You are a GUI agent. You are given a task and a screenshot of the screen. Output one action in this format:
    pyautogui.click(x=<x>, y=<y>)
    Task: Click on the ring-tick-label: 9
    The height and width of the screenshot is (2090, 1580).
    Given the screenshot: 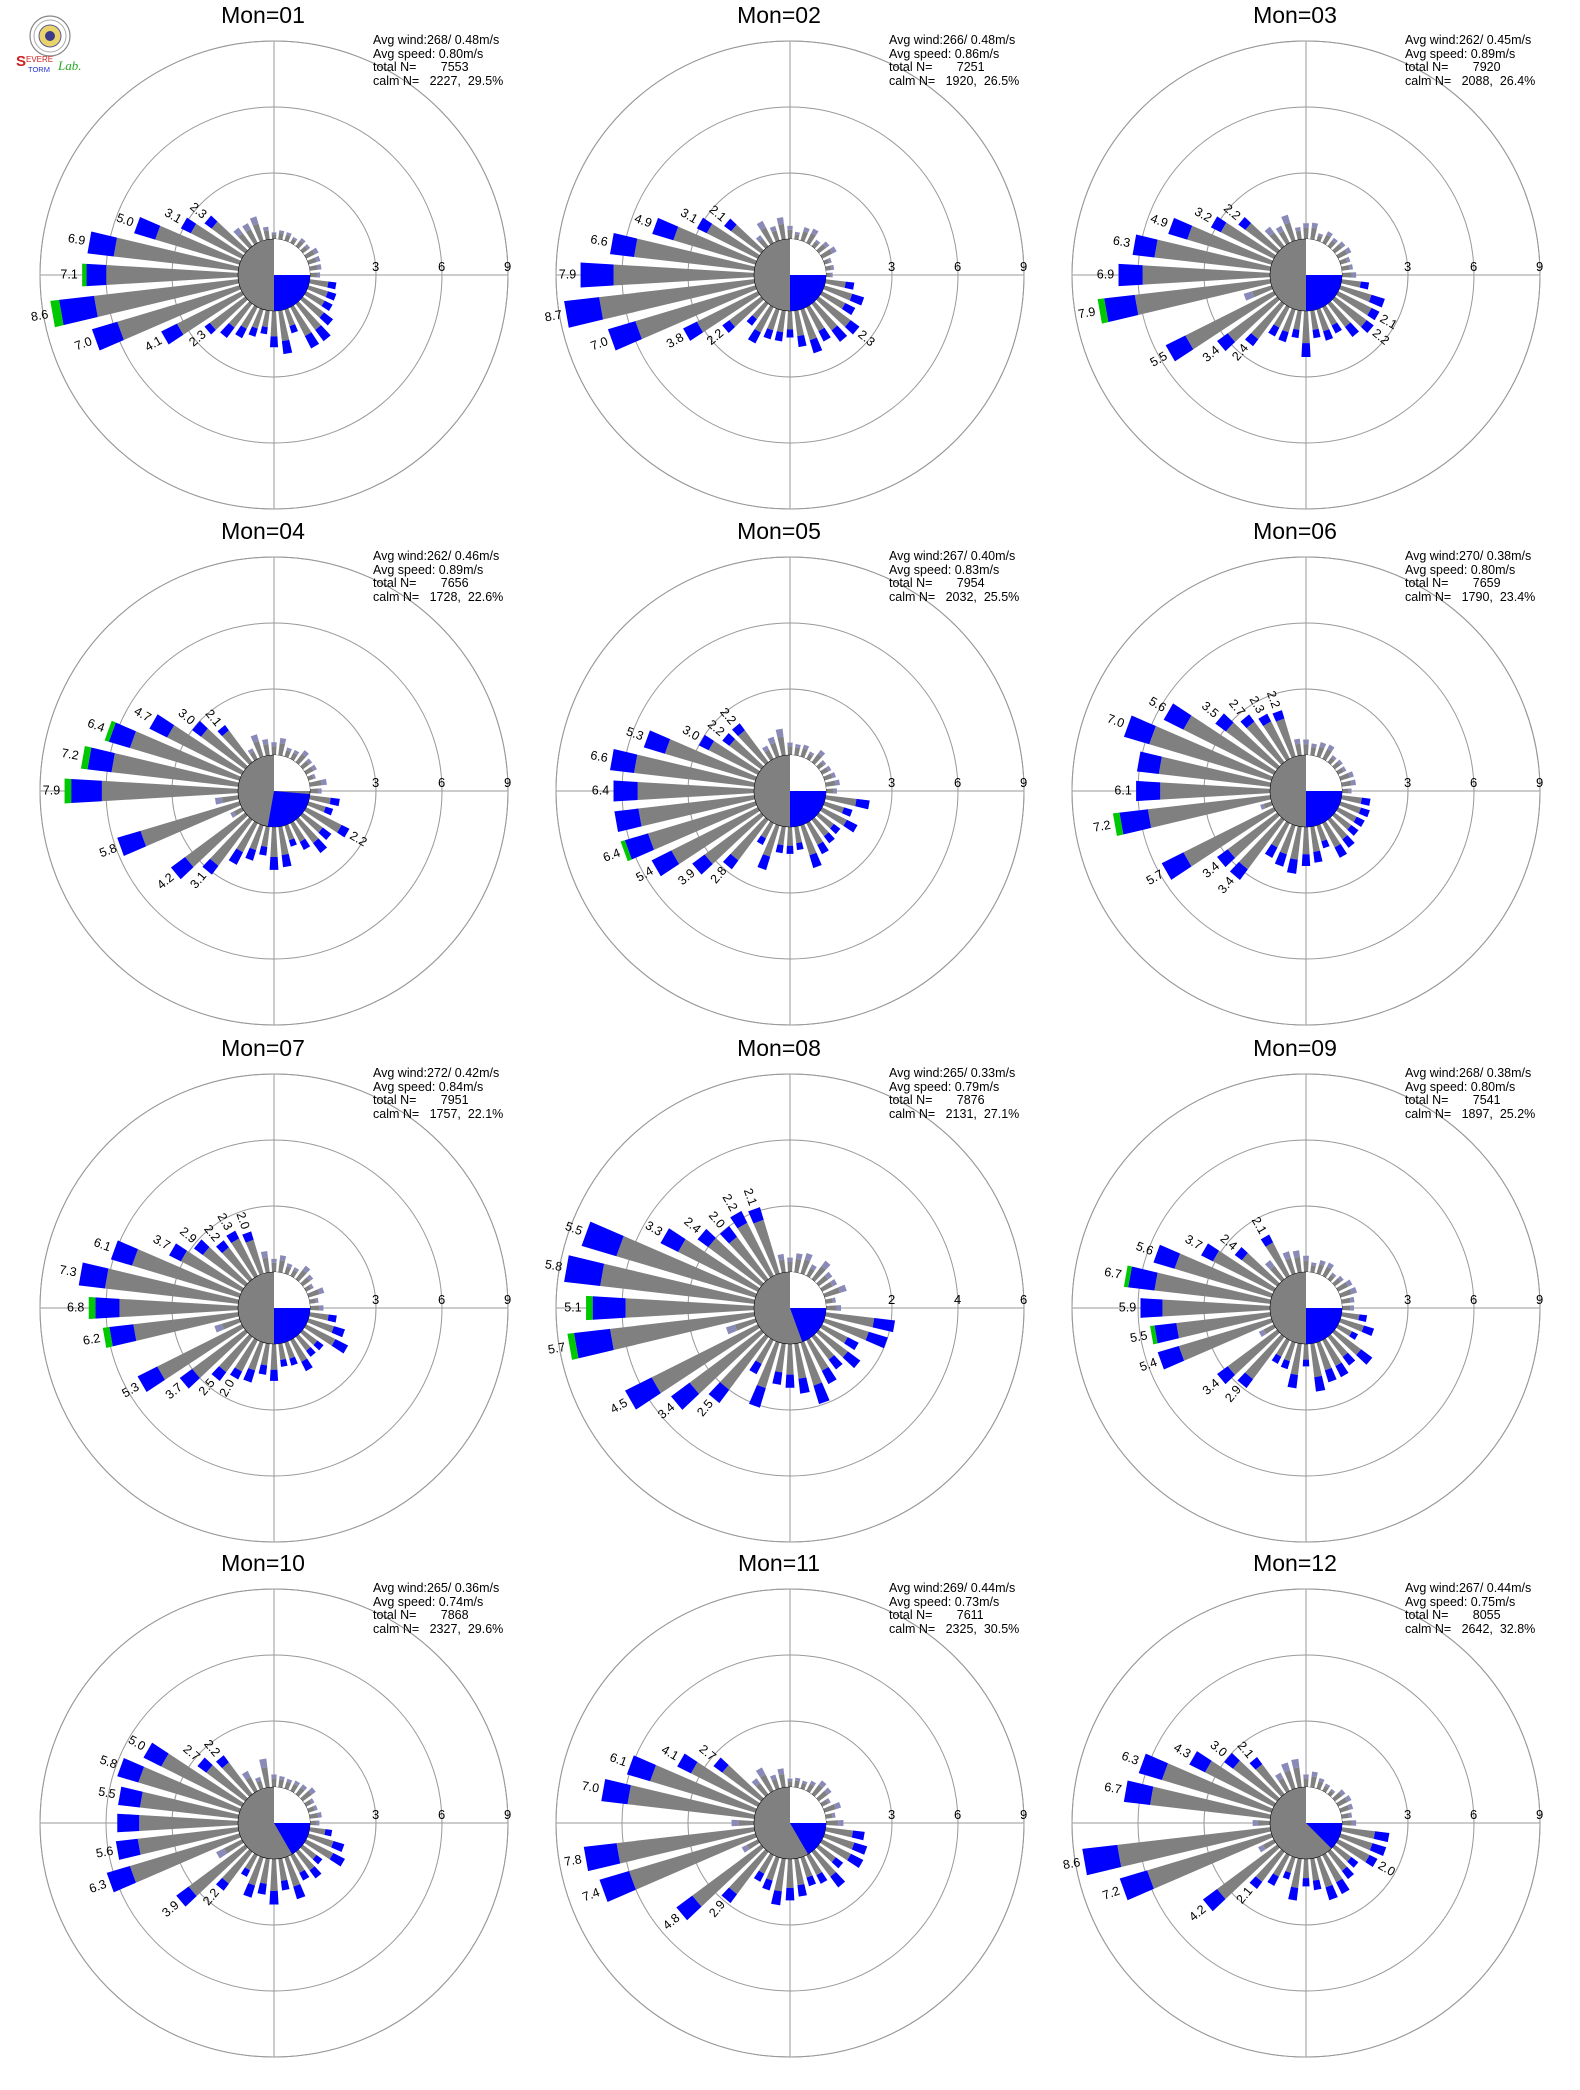 What is the action you would take?
    pyautogui.click(x=1023, y=782)
    